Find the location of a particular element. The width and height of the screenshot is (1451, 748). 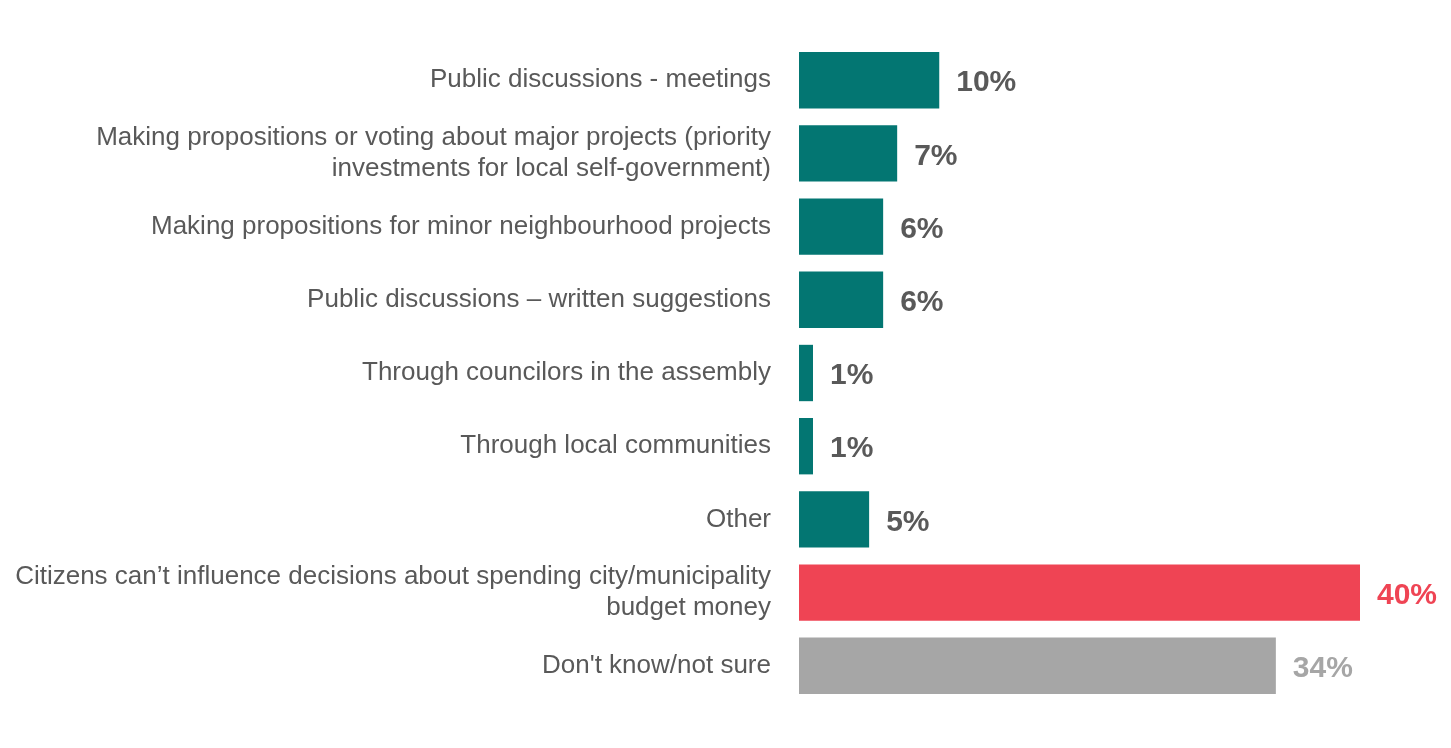

y-tick-label: Citizens can’t influence decisions about spending city/municipality budget money is located at coordinates (393, 591).